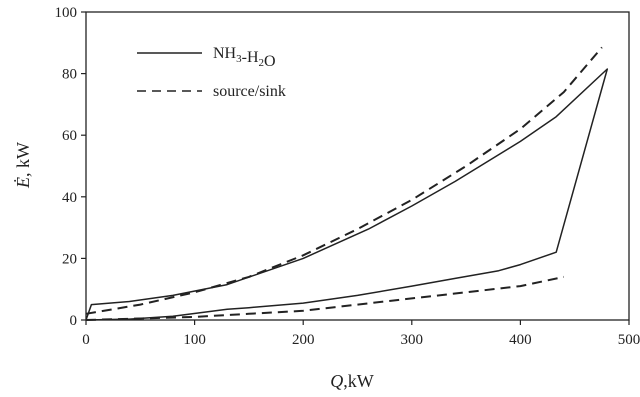 The image size is (640, 397). What do you see at coordinates (412, 340) in the screenshot?
I see `x-tick-label: 300` at bounding box center [412, 340].